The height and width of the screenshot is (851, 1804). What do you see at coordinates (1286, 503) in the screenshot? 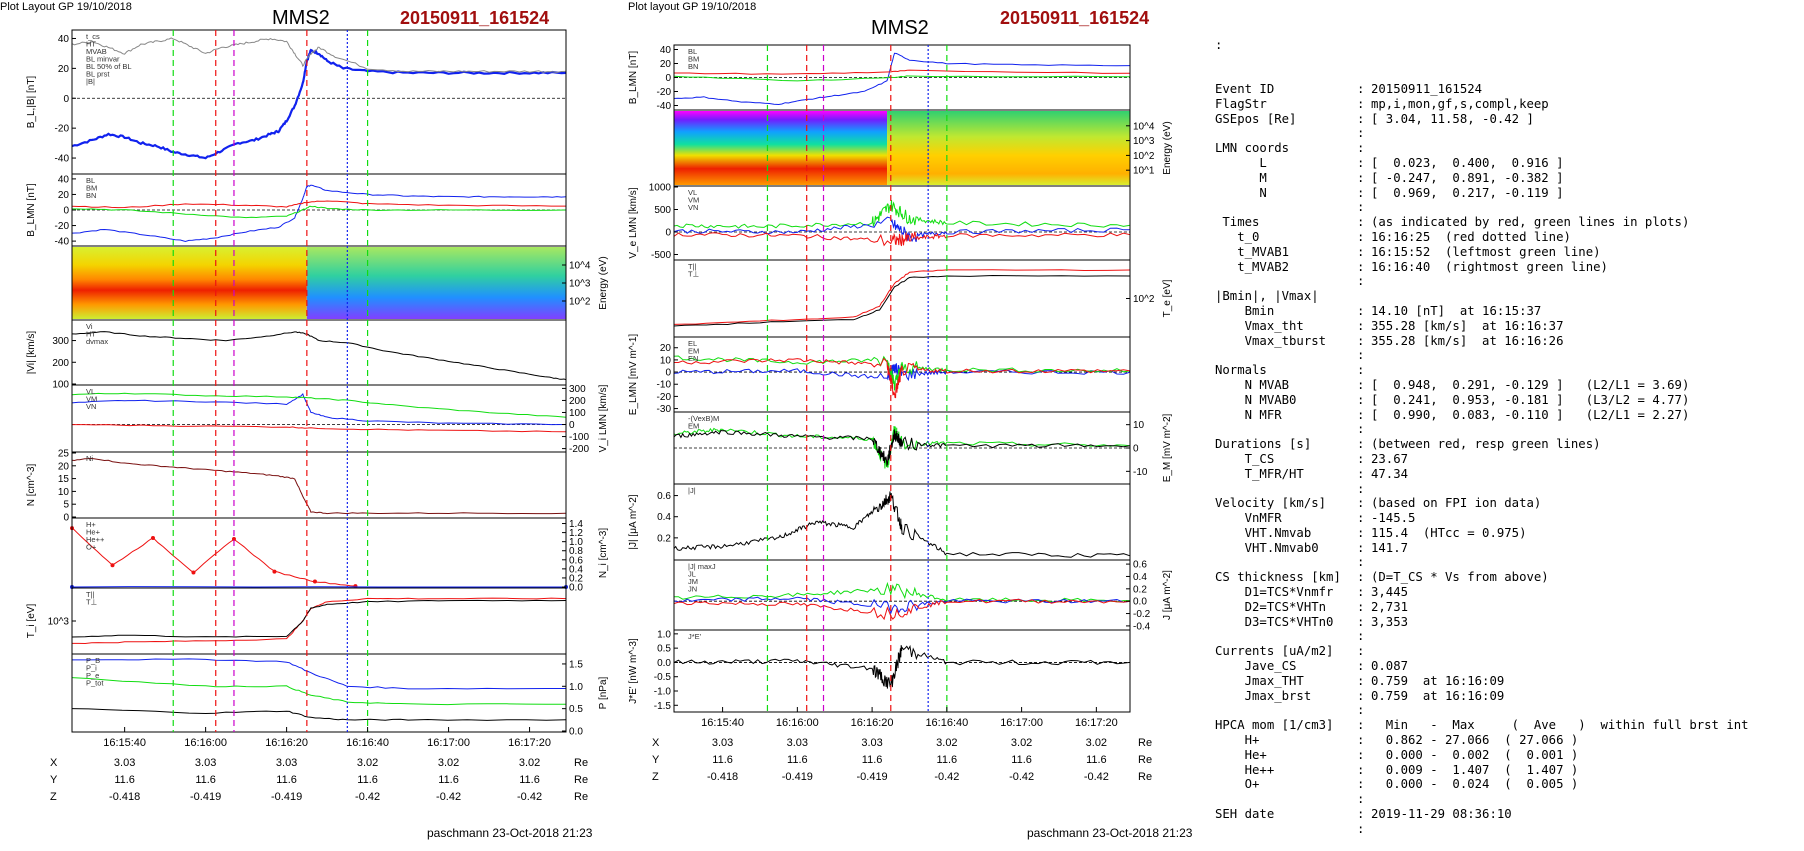
I see `info-row-label: Velocity [km/s]` at bounding box center [1286, 503].